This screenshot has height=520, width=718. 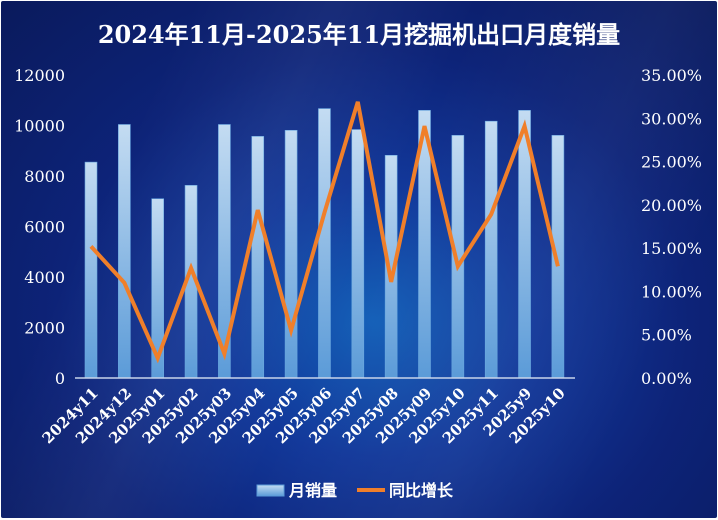 What do you see at coordinates (291, 254) in the screenshot?
I see `bar-2025y05` at bounding box center [291, 254].